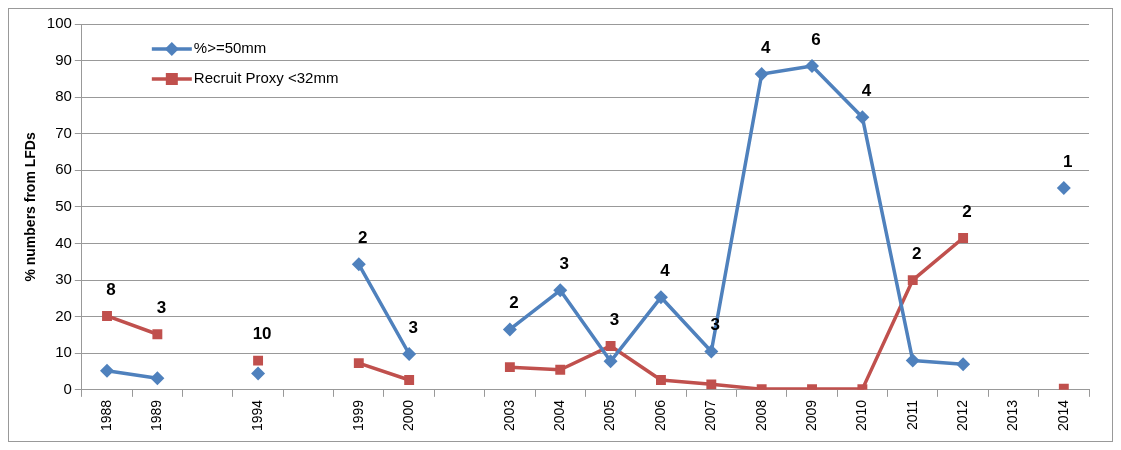 The width and height of the screenshot is (1121, 450). I want to click on annotation: 8, so click(111, 289).